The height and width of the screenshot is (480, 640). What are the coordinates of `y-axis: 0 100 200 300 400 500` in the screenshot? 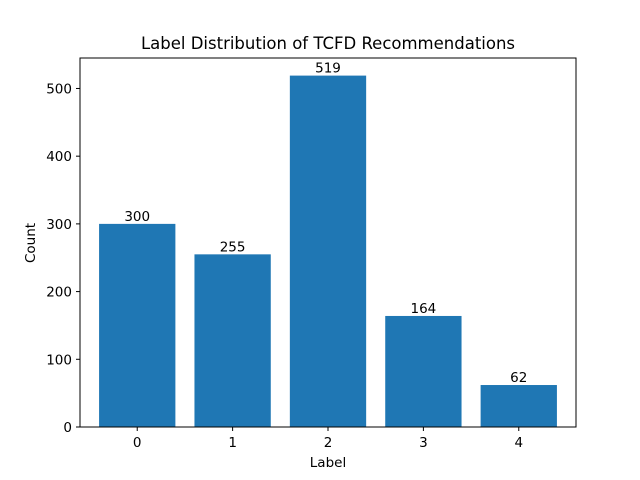 It's located at (63, 258).